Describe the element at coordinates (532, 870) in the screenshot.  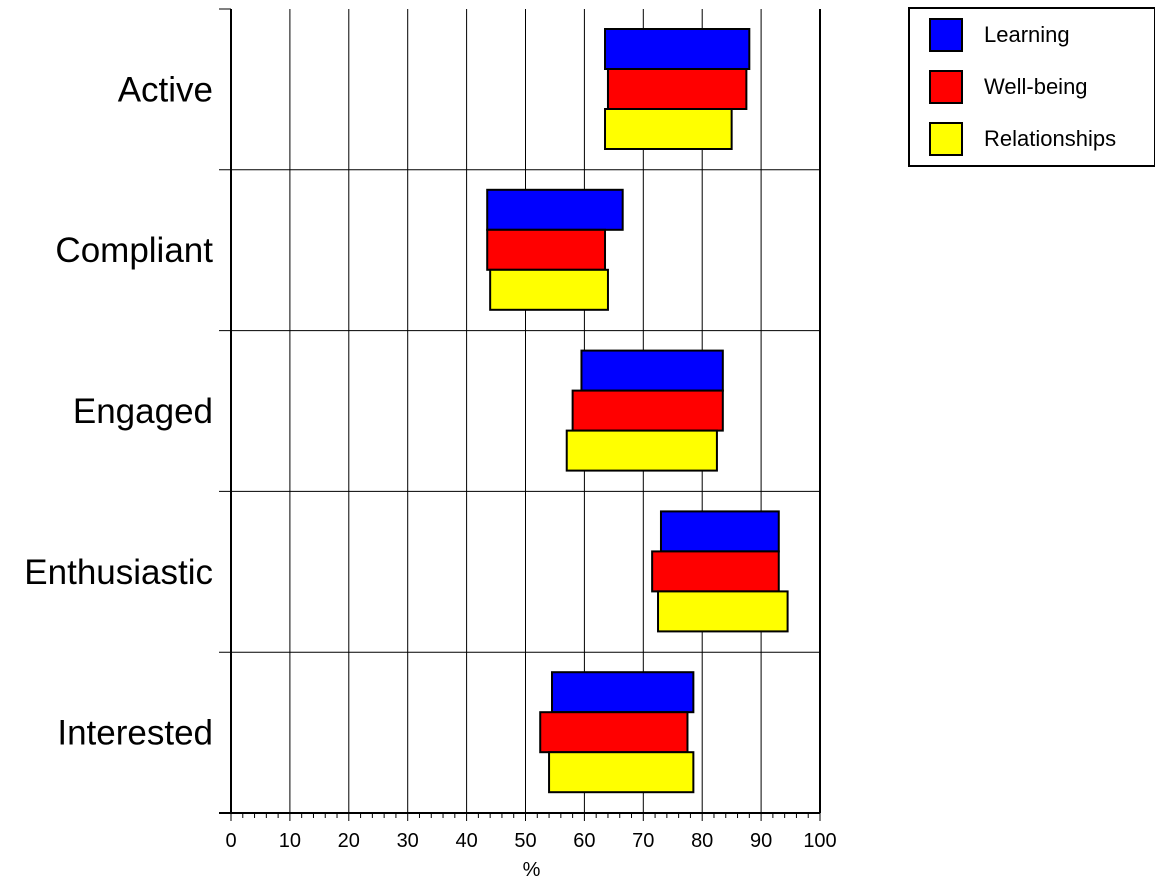
I see `x-axis-title: %` at that location.